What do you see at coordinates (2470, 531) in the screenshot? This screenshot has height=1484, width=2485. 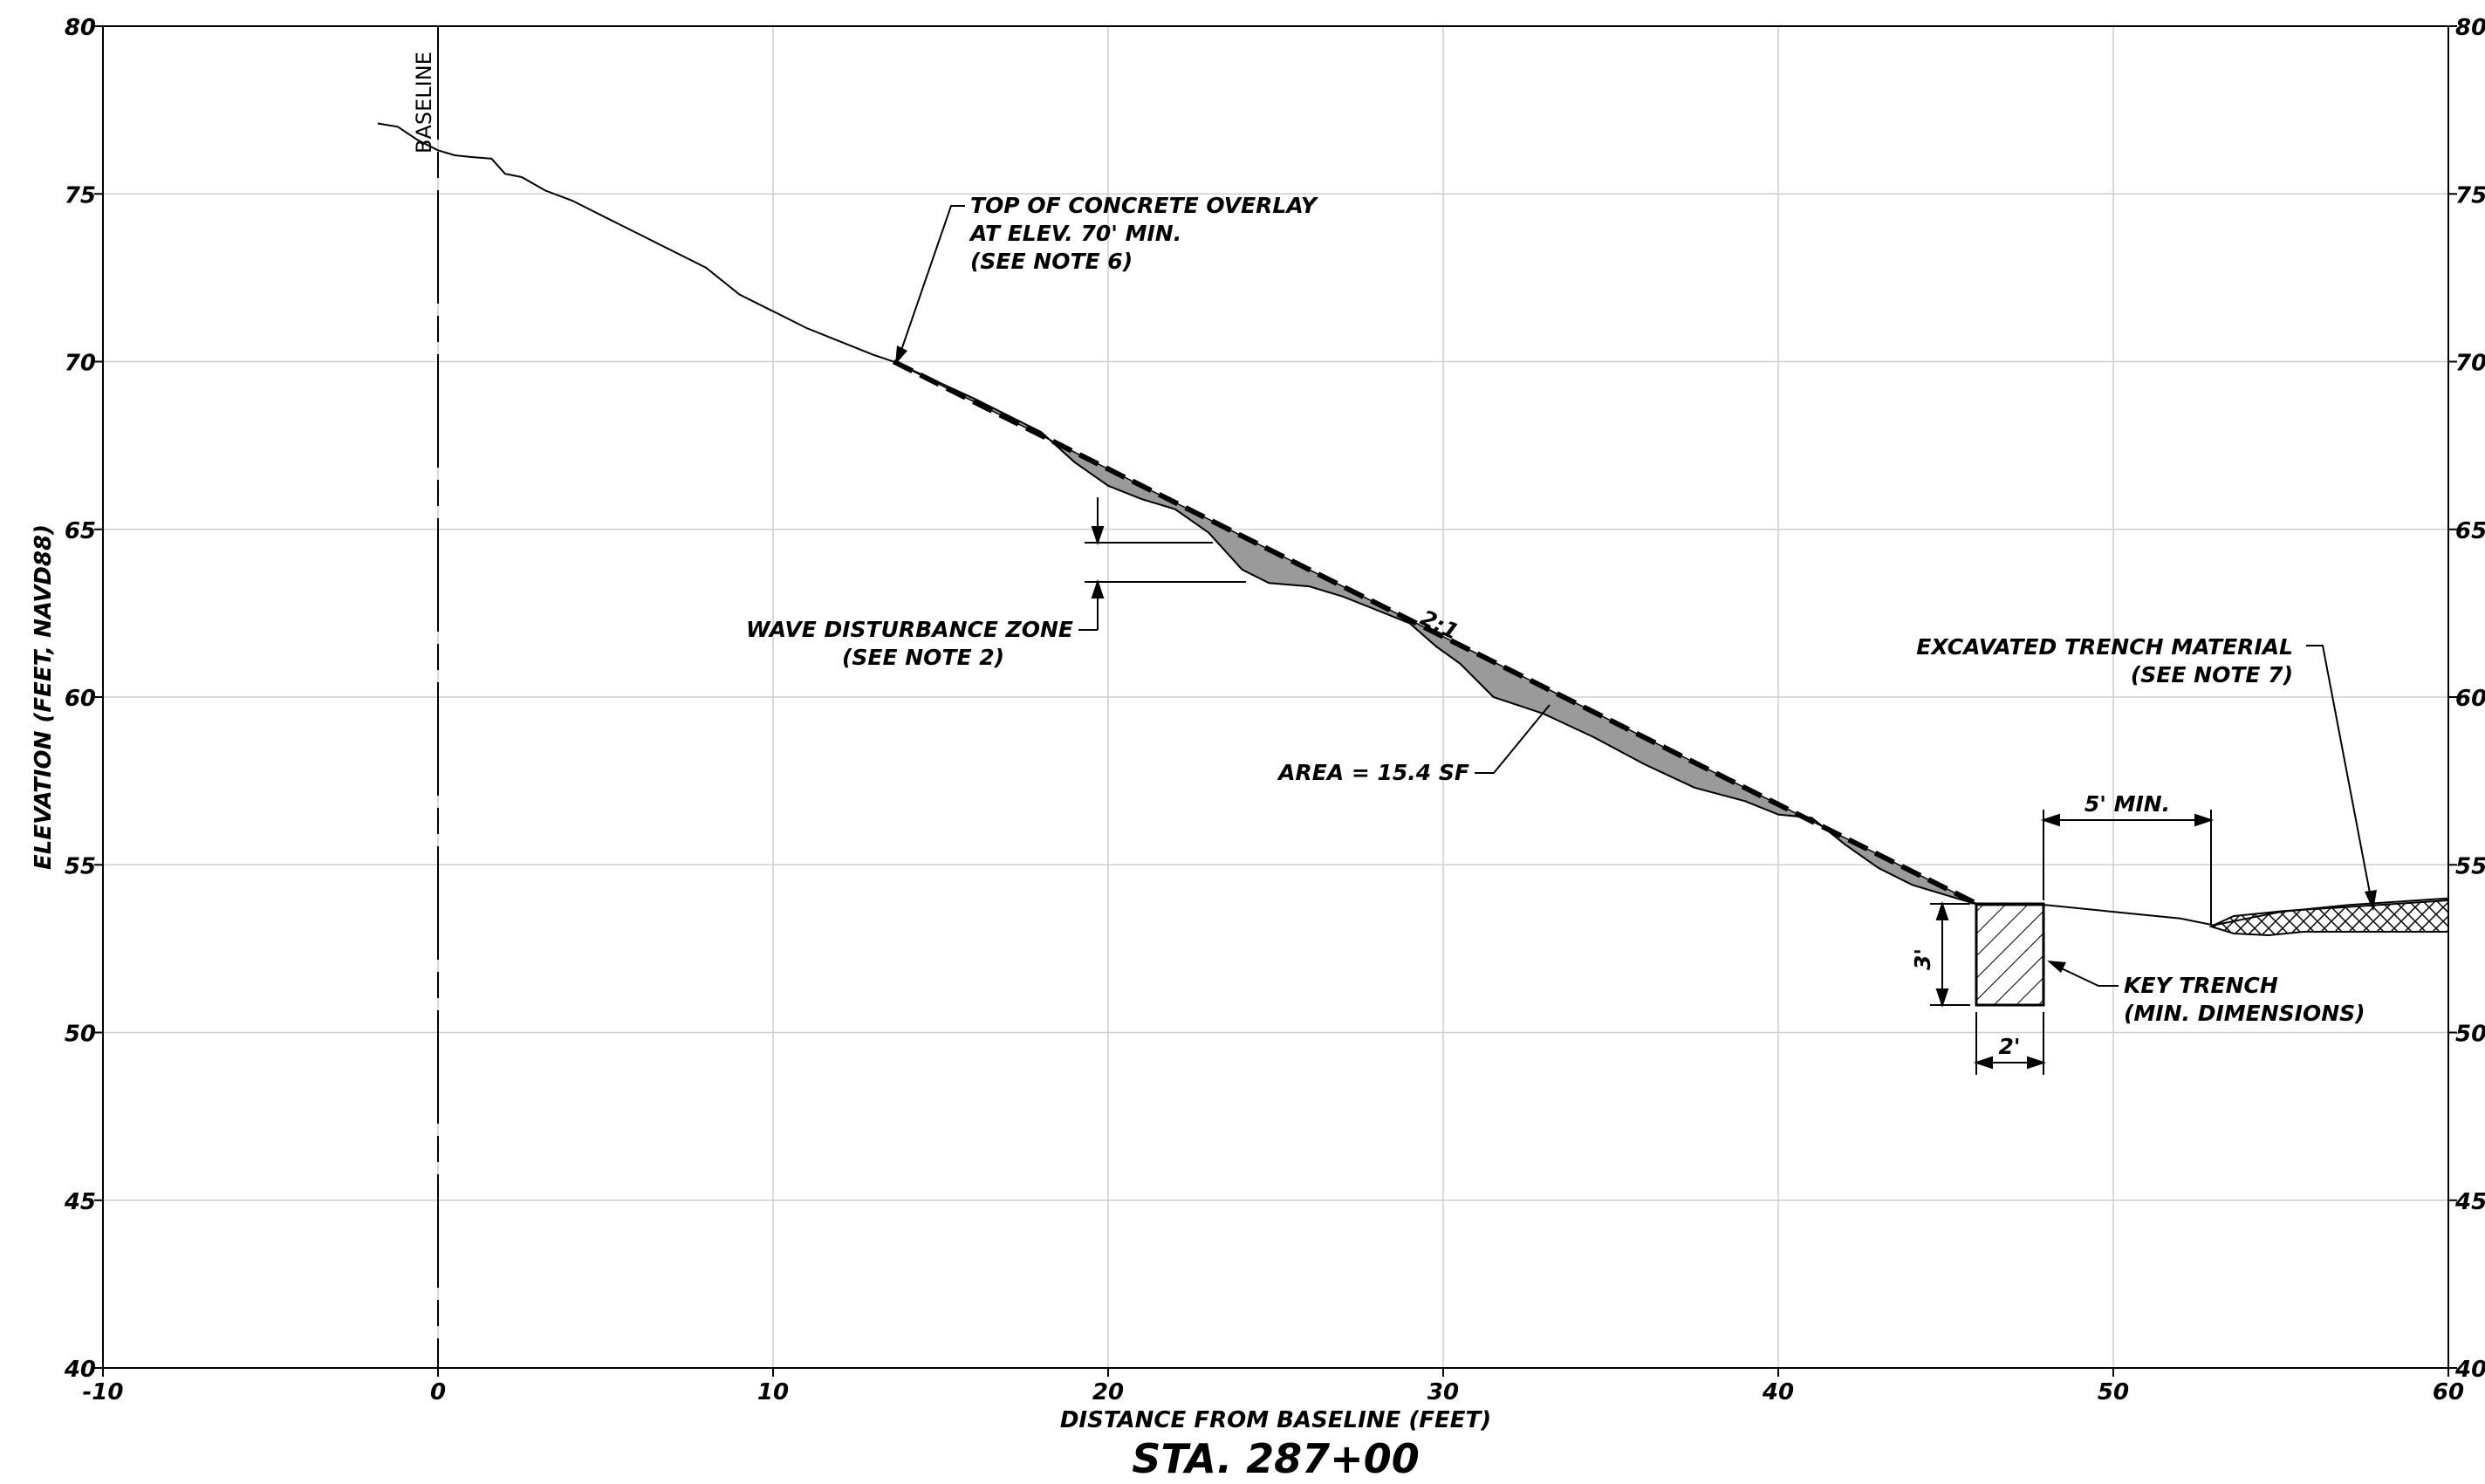 I see `y-tick-label-right: 65` at bounding box center [2470, 531].